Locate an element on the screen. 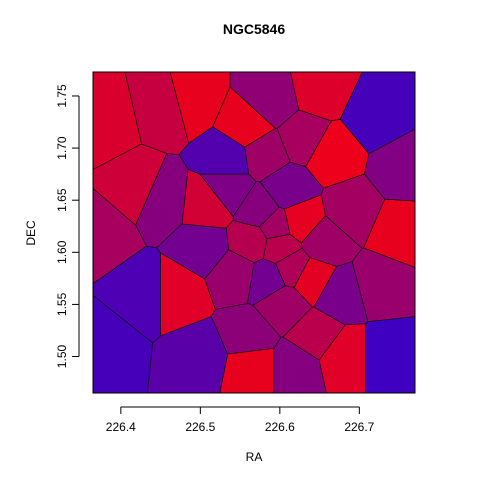 The image size is (480, 480). x-tick-label: 226.6 is located at coordinates (280, 427).